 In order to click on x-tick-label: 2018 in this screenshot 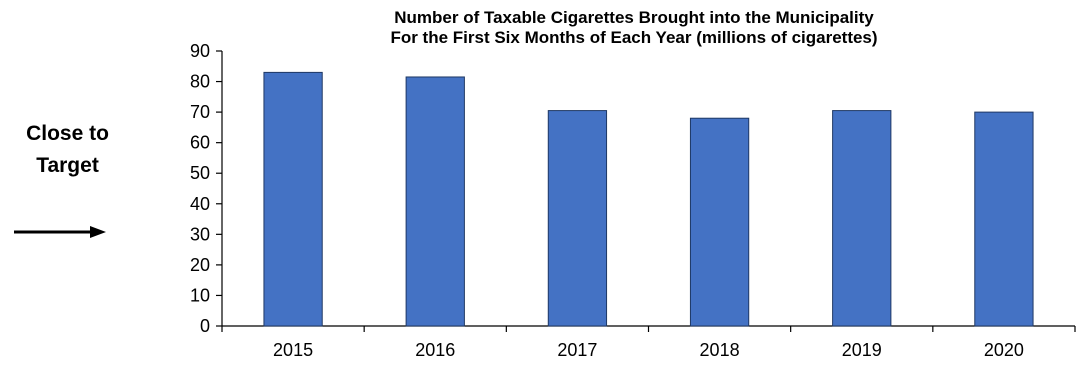, I will do `click(720, 350)`.